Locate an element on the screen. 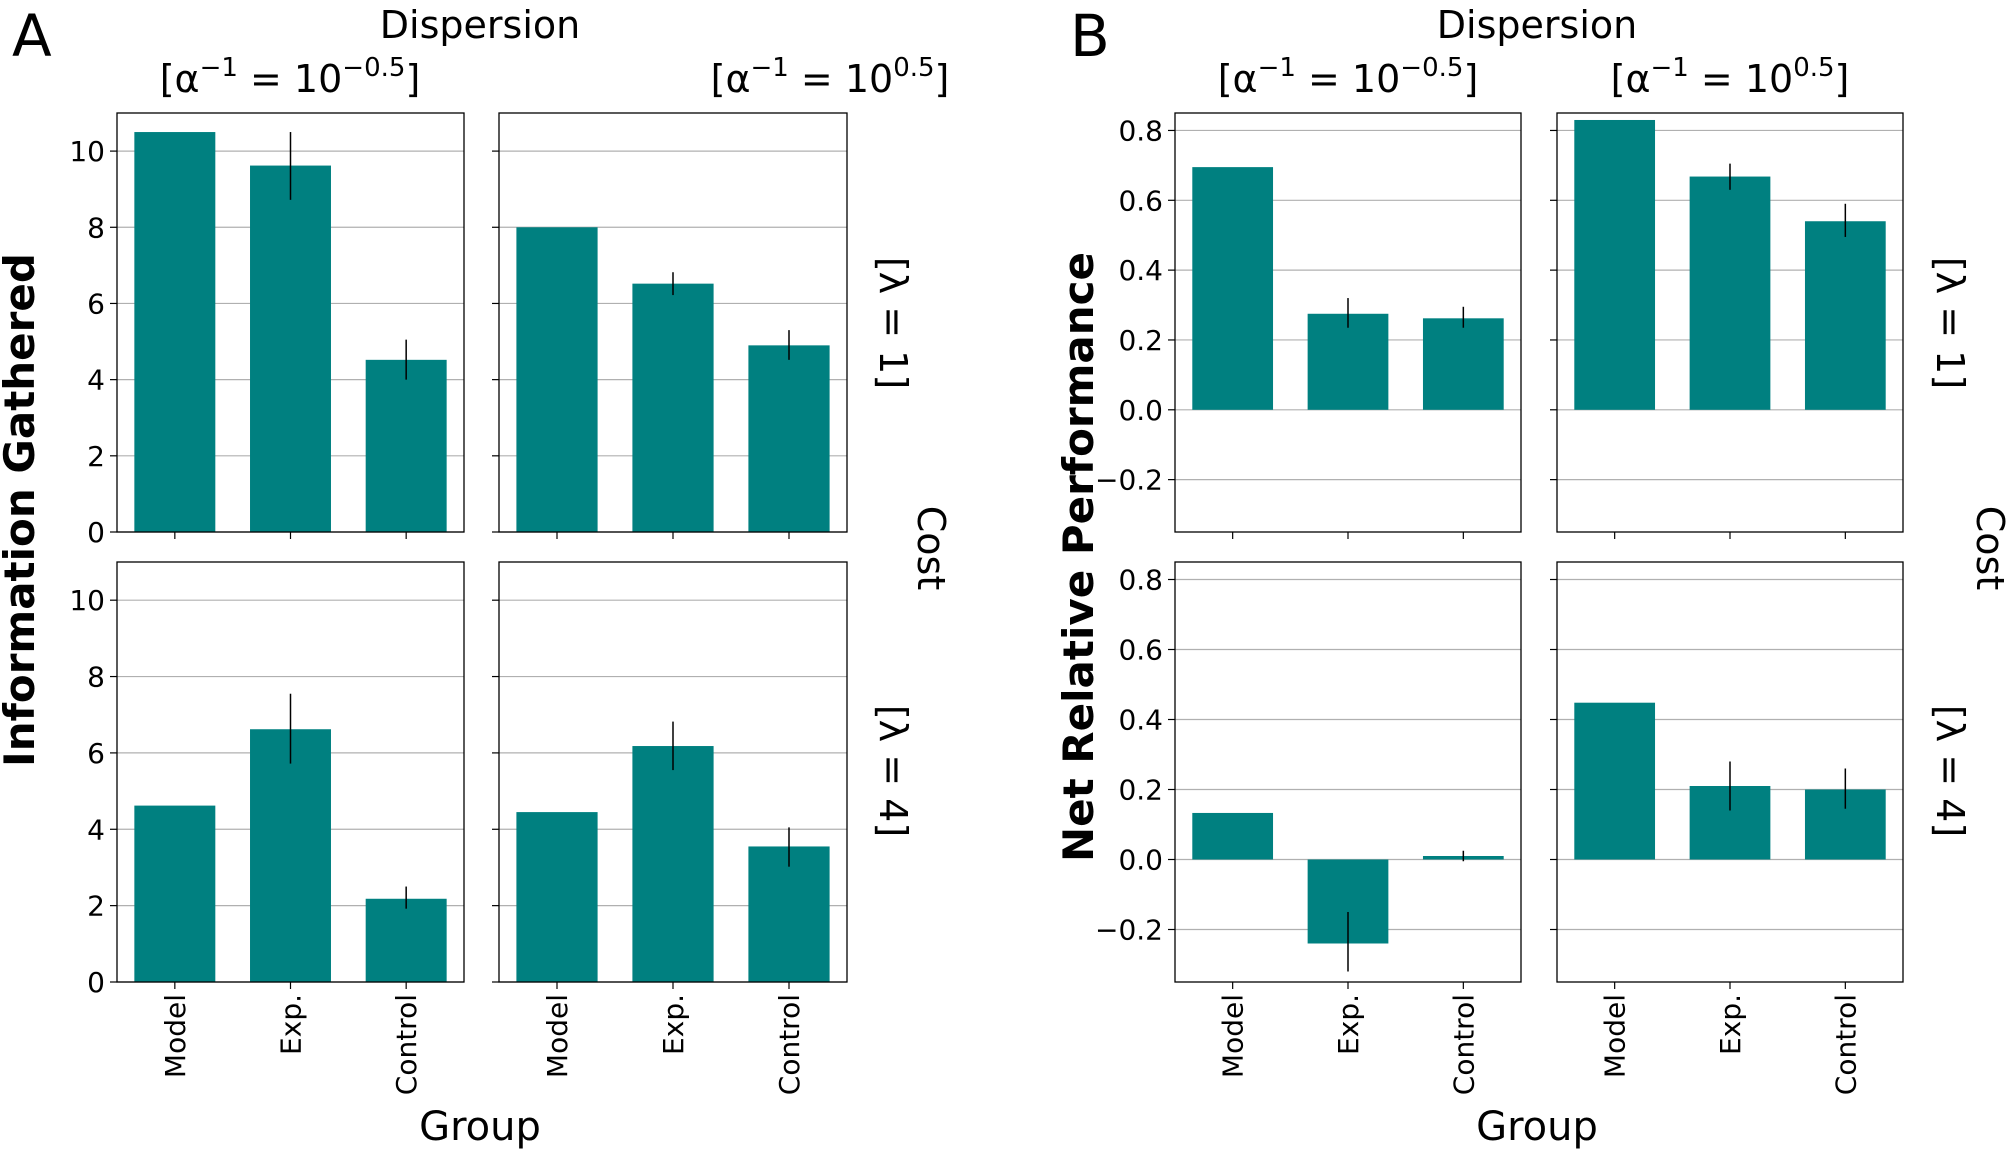 Image resolution: width=2007 pixels, height=1156 pixels. col-title-a: Dispersion is located at coordinates (480, 25).